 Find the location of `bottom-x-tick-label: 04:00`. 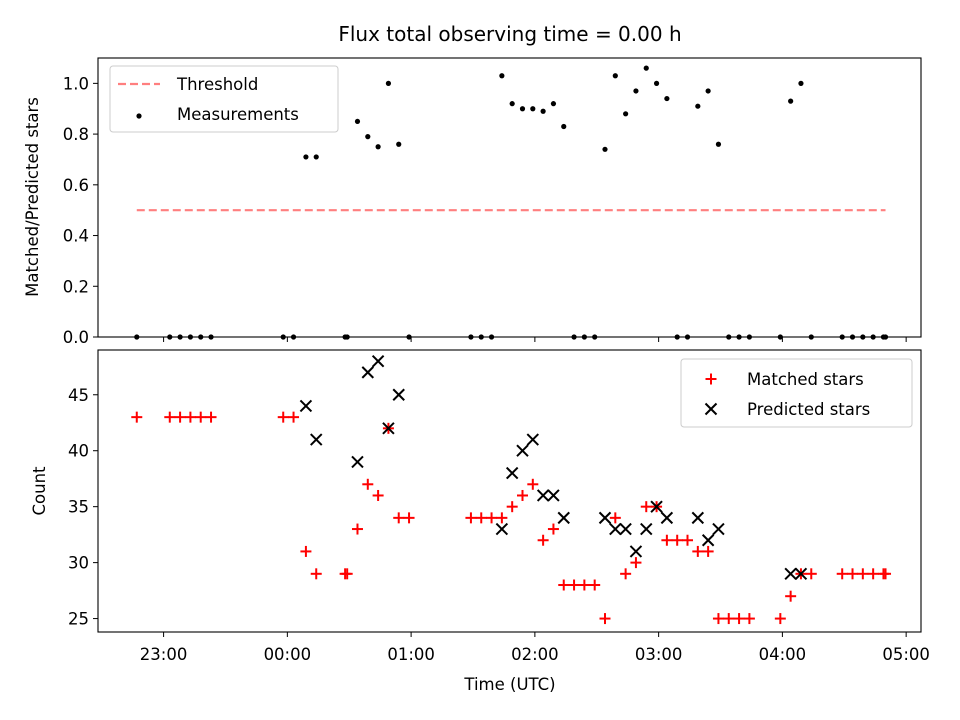

bottom-x-tick-label: 04:00 is located at coordinates (783, 654).